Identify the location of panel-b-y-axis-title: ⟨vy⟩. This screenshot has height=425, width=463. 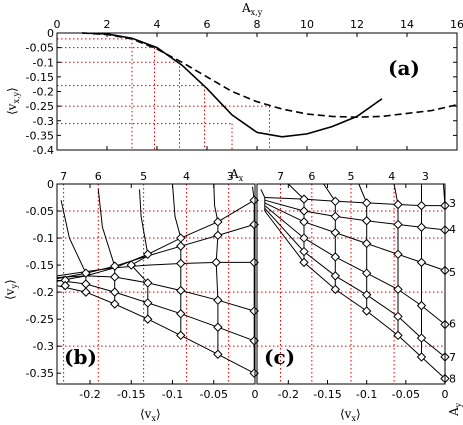
(11, 289).